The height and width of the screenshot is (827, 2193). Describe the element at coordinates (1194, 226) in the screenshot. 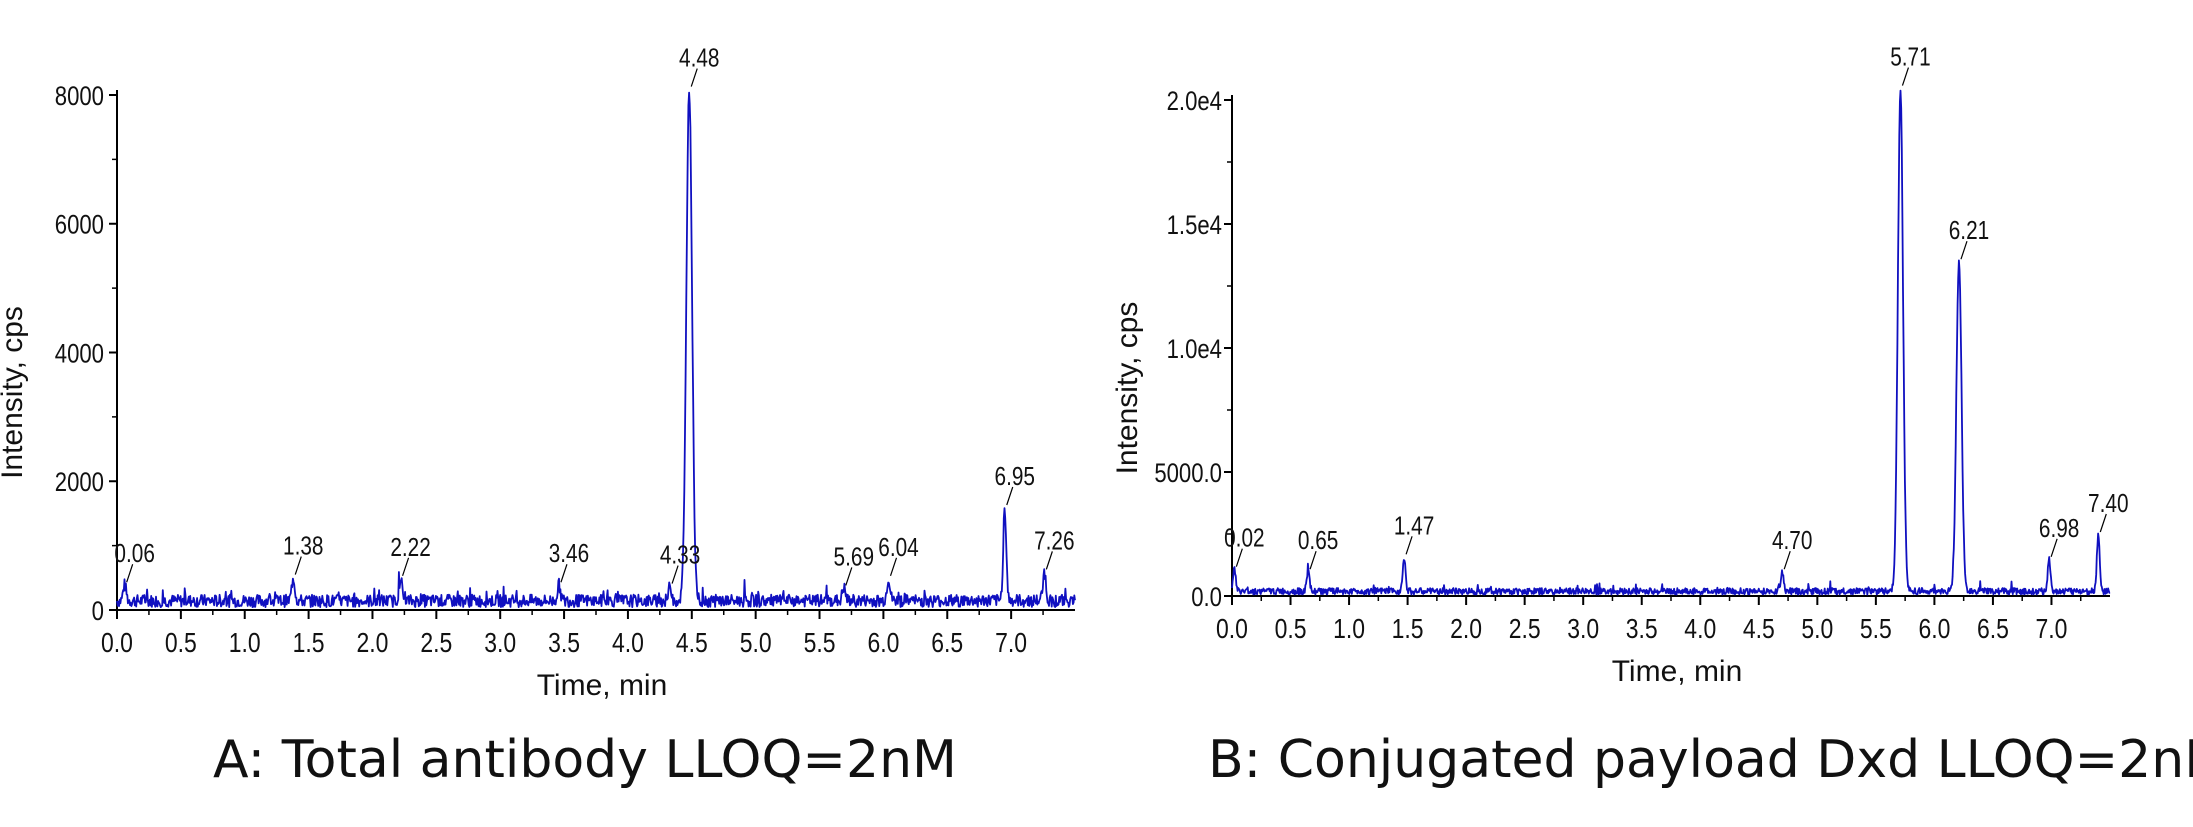

I see `y-tick-label: 1.5e4` at that location.